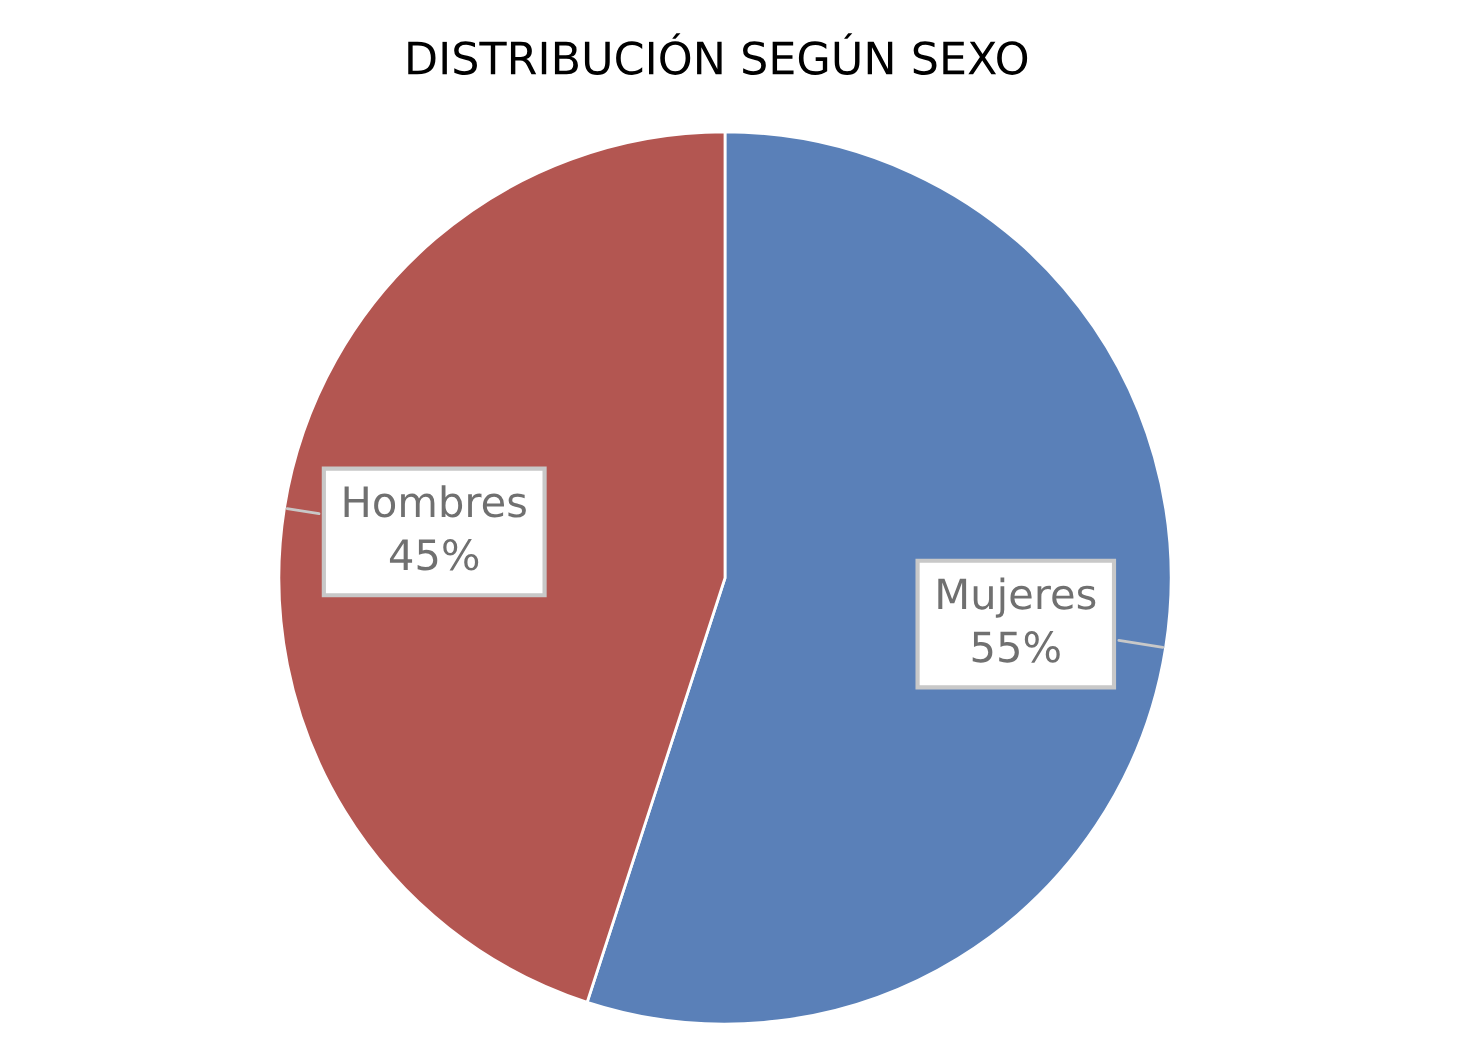  Describe the element at coordinates (435, 501) in the screenshot. I see `slice-label: Hombres` at that location.